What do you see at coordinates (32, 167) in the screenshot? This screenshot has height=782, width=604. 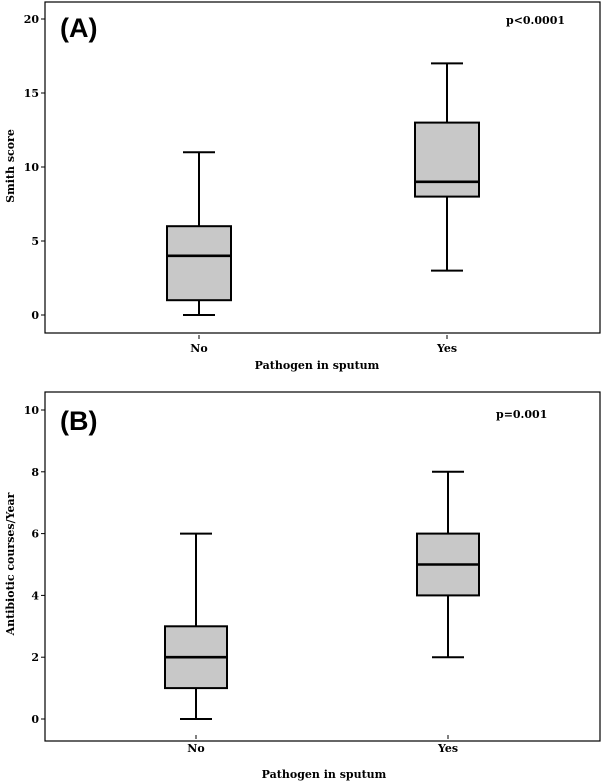 I see `panel-a-ytick-label: 10` at bounding box center [32, 167].